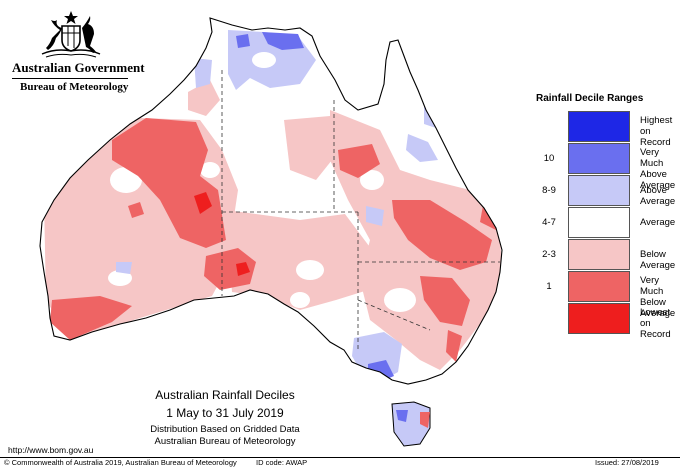 The image size is (680, 467). I want to click on legend-item: 10 Very Much Above Average, so click(607, 167).